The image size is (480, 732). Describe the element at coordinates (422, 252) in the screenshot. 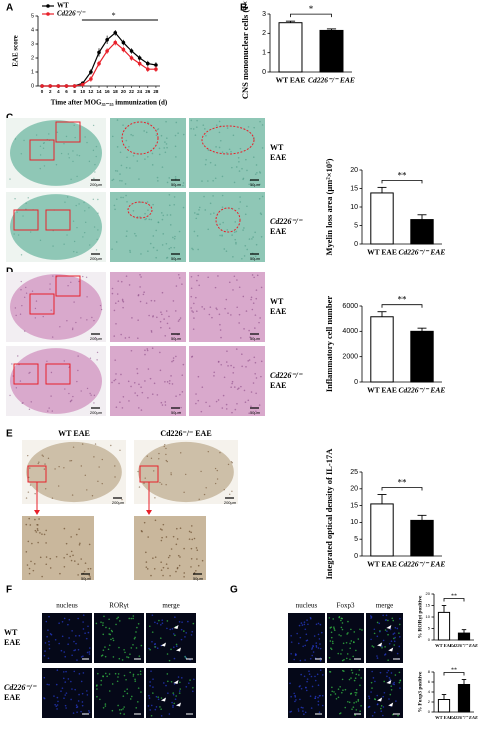

I see `x-tick-label: Cd226⁻/⁻ EAE` at that location.